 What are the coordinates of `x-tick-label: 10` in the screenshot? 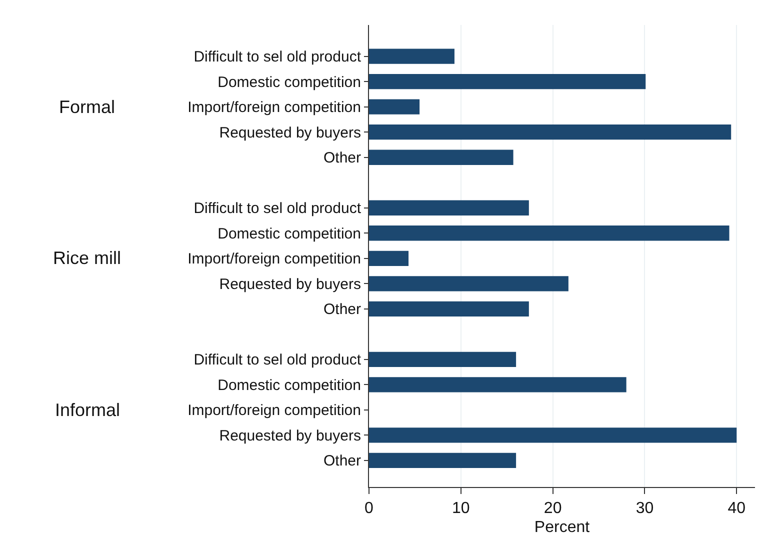 It's located at (461, 509).